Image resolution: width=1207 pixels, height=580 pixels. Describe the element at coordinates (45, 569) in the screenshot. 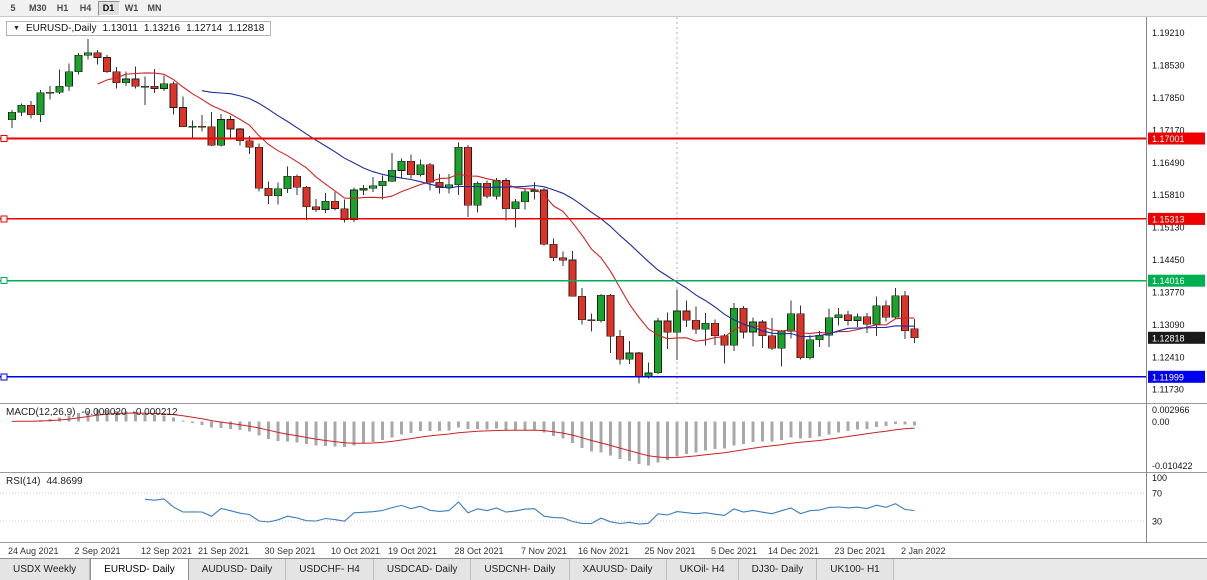

I see `chart-tab-usdx-weekly: USDX Weekly` at that location.